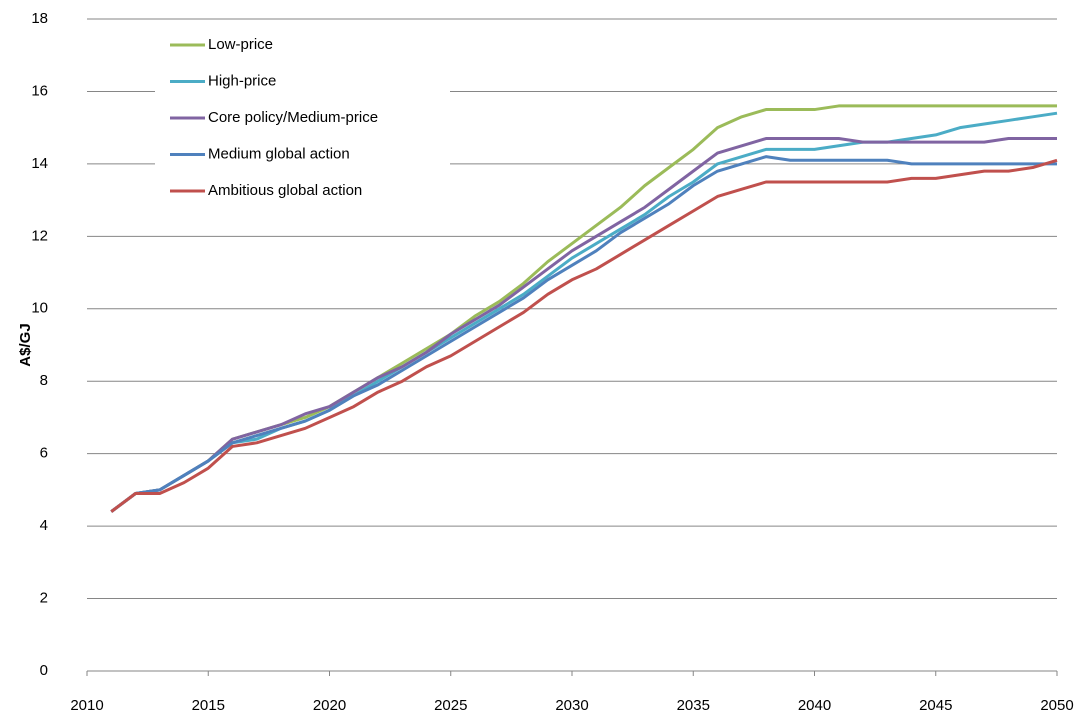 The width and height of the screenshot is (1090, 725). I want to click on y-tick-label: 12, so click(39, 235).